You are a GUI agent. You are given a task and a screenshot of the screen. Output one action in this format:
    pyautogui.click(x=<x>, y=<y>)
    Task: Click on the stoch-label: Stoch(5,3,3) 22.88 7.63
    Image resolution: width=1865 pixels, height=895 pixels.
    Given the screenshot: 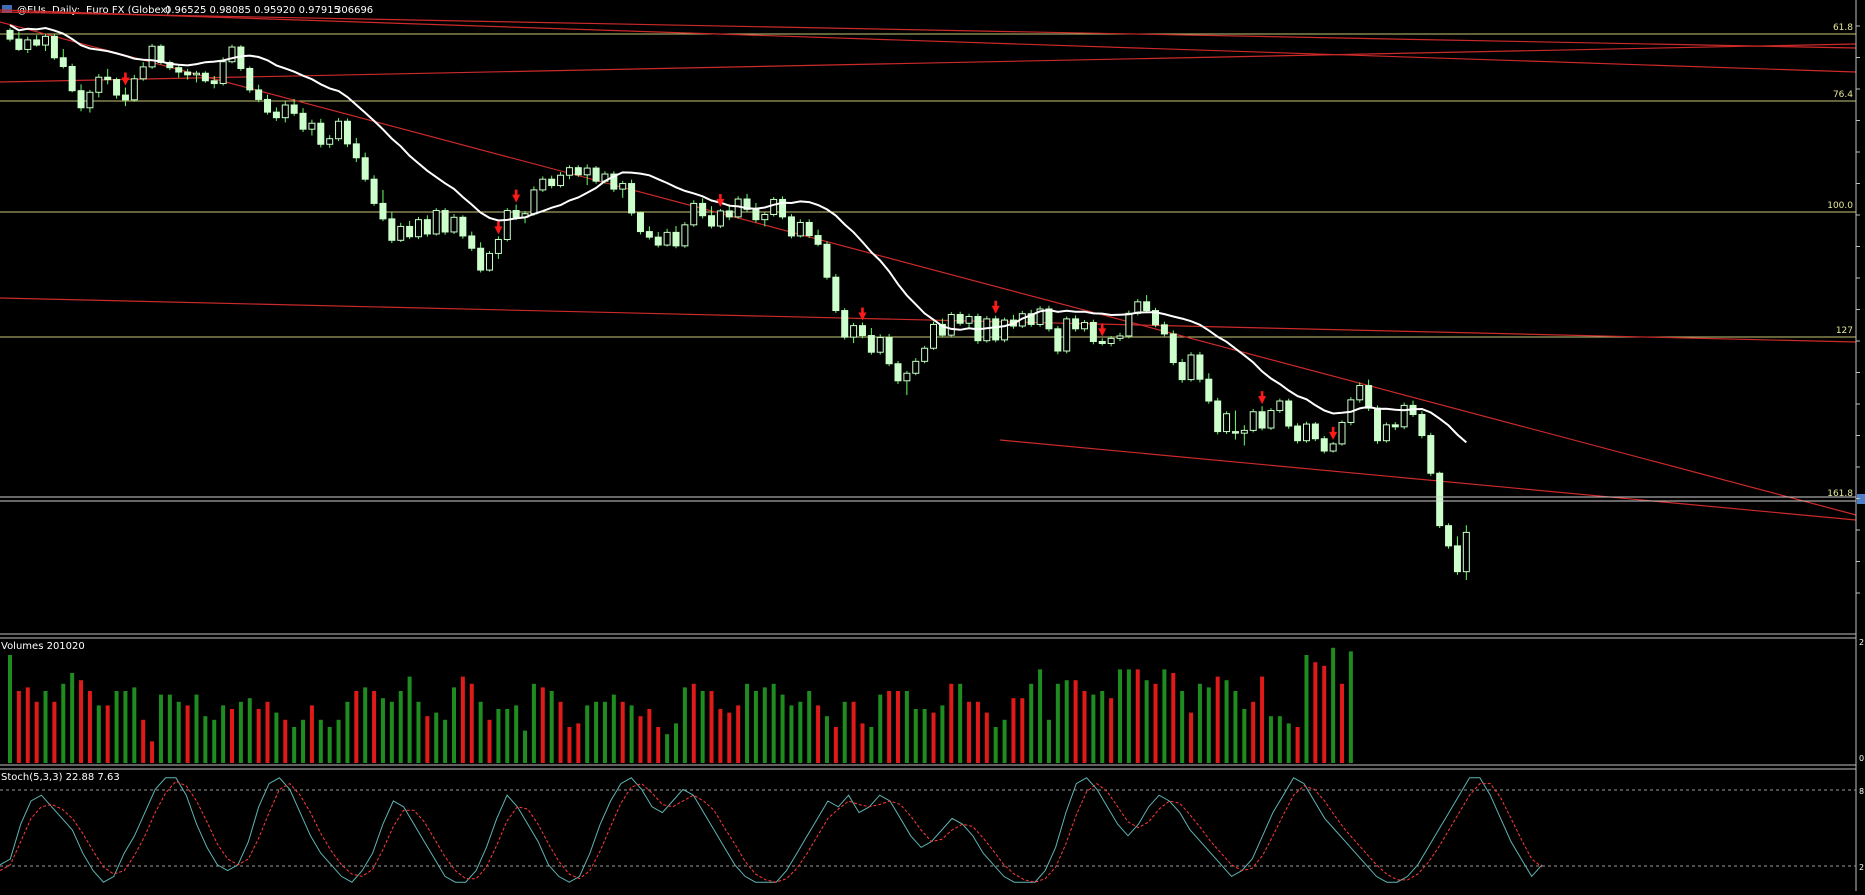 What is the action you would take?
    pyautogui.click(x=60, y=777)
    